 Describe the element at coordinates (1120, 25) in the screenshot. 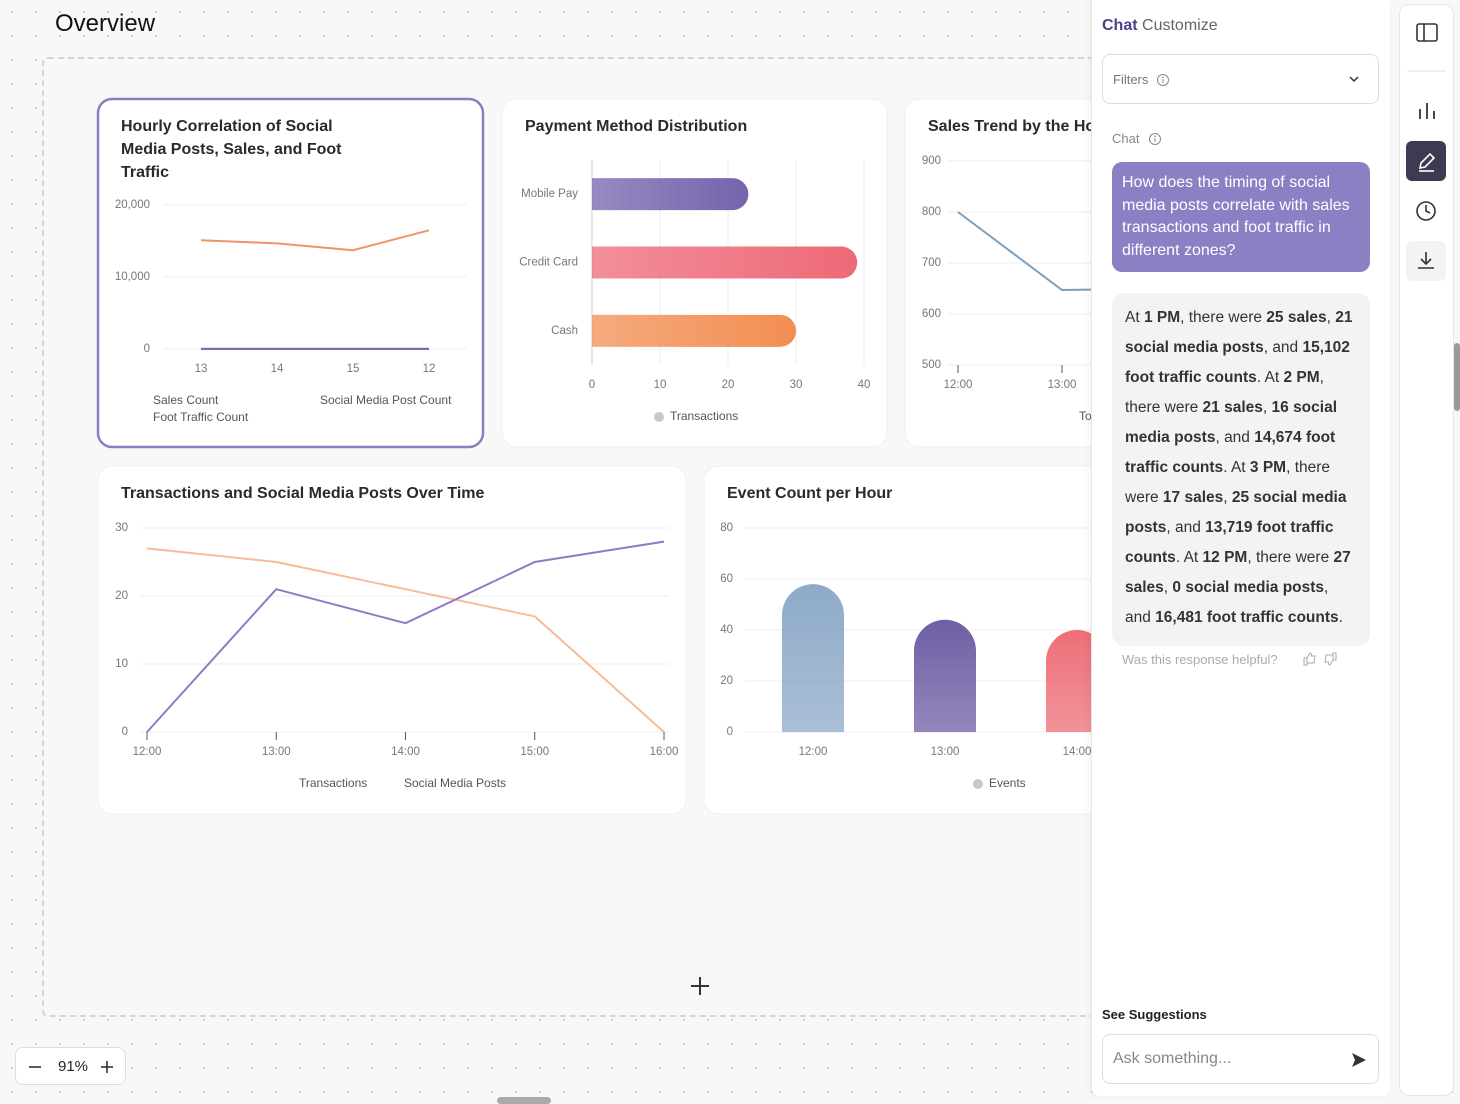

I see `tab-chat: Chat` at that location.